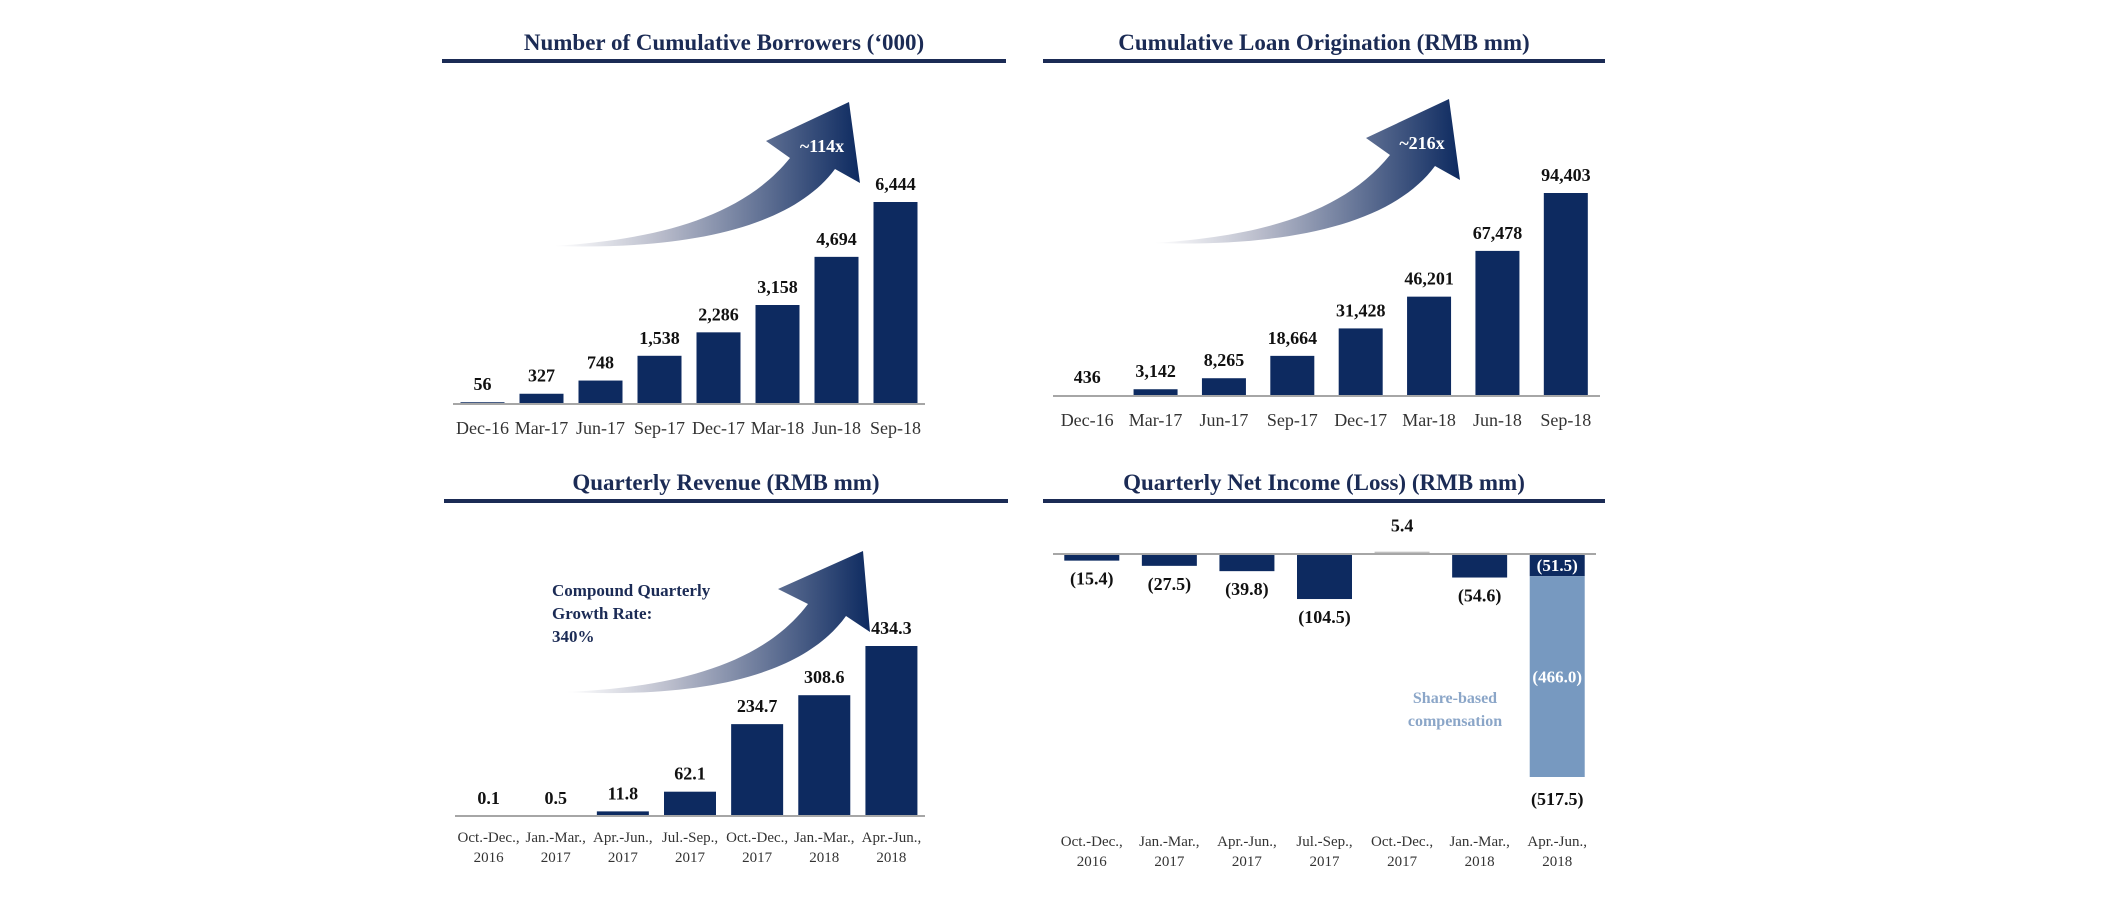  I want to click on value-label: (15.4), so click(1092, 579).